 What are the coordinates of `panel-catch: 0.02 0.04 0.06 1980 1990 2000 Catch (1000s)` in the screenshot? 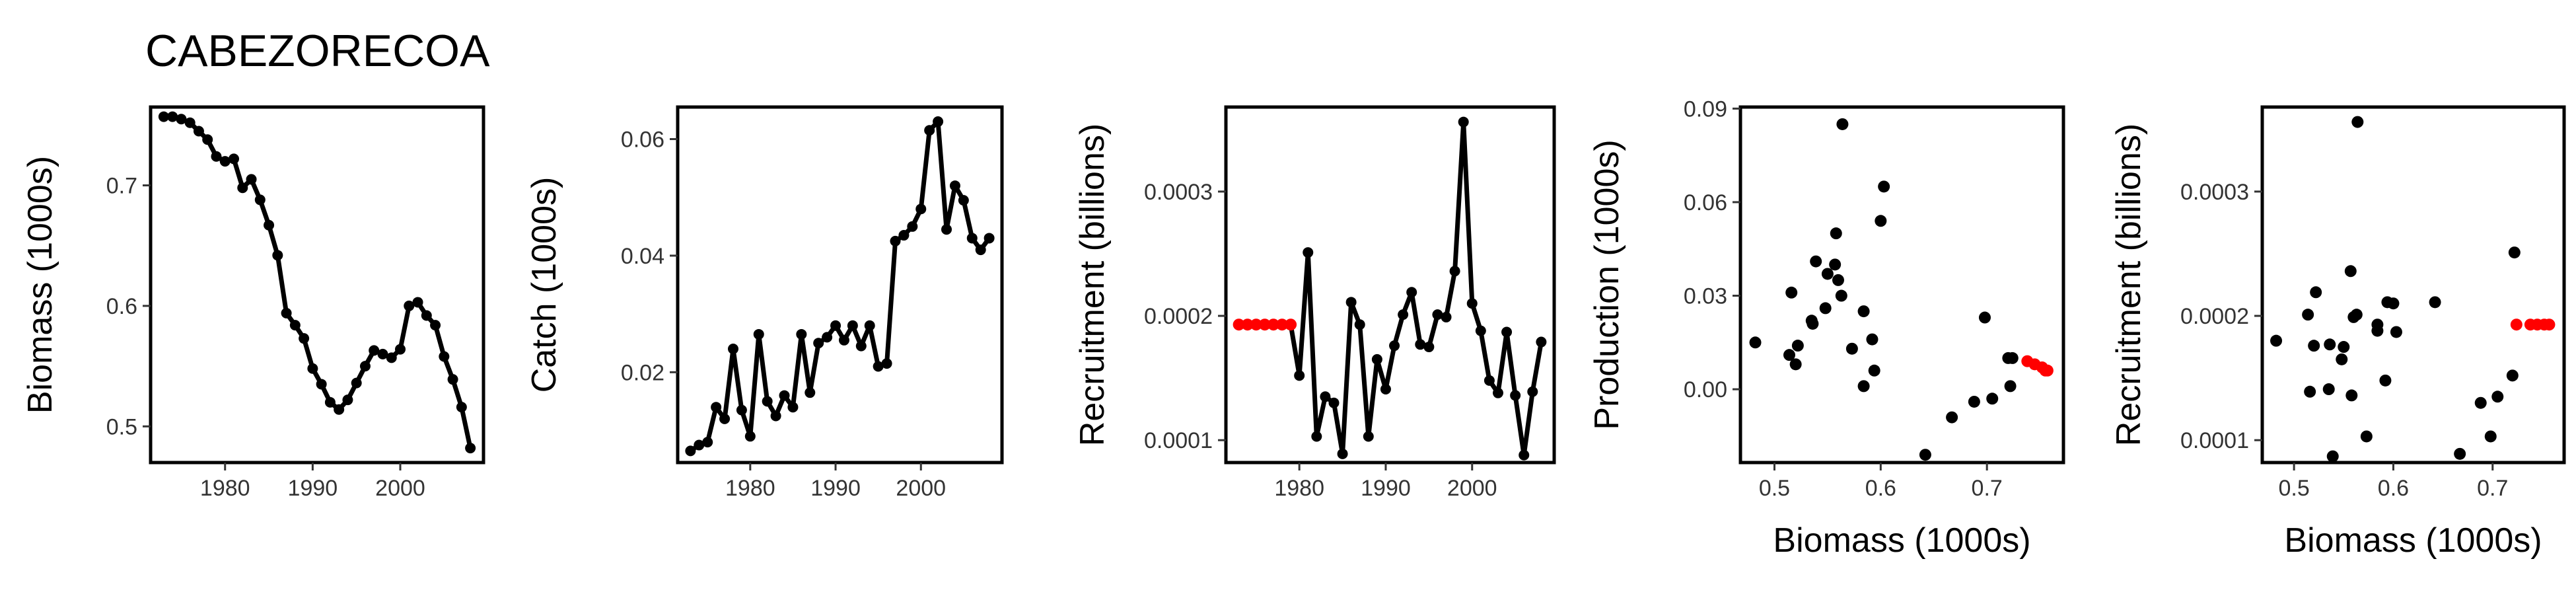 It's located at (764, 303).